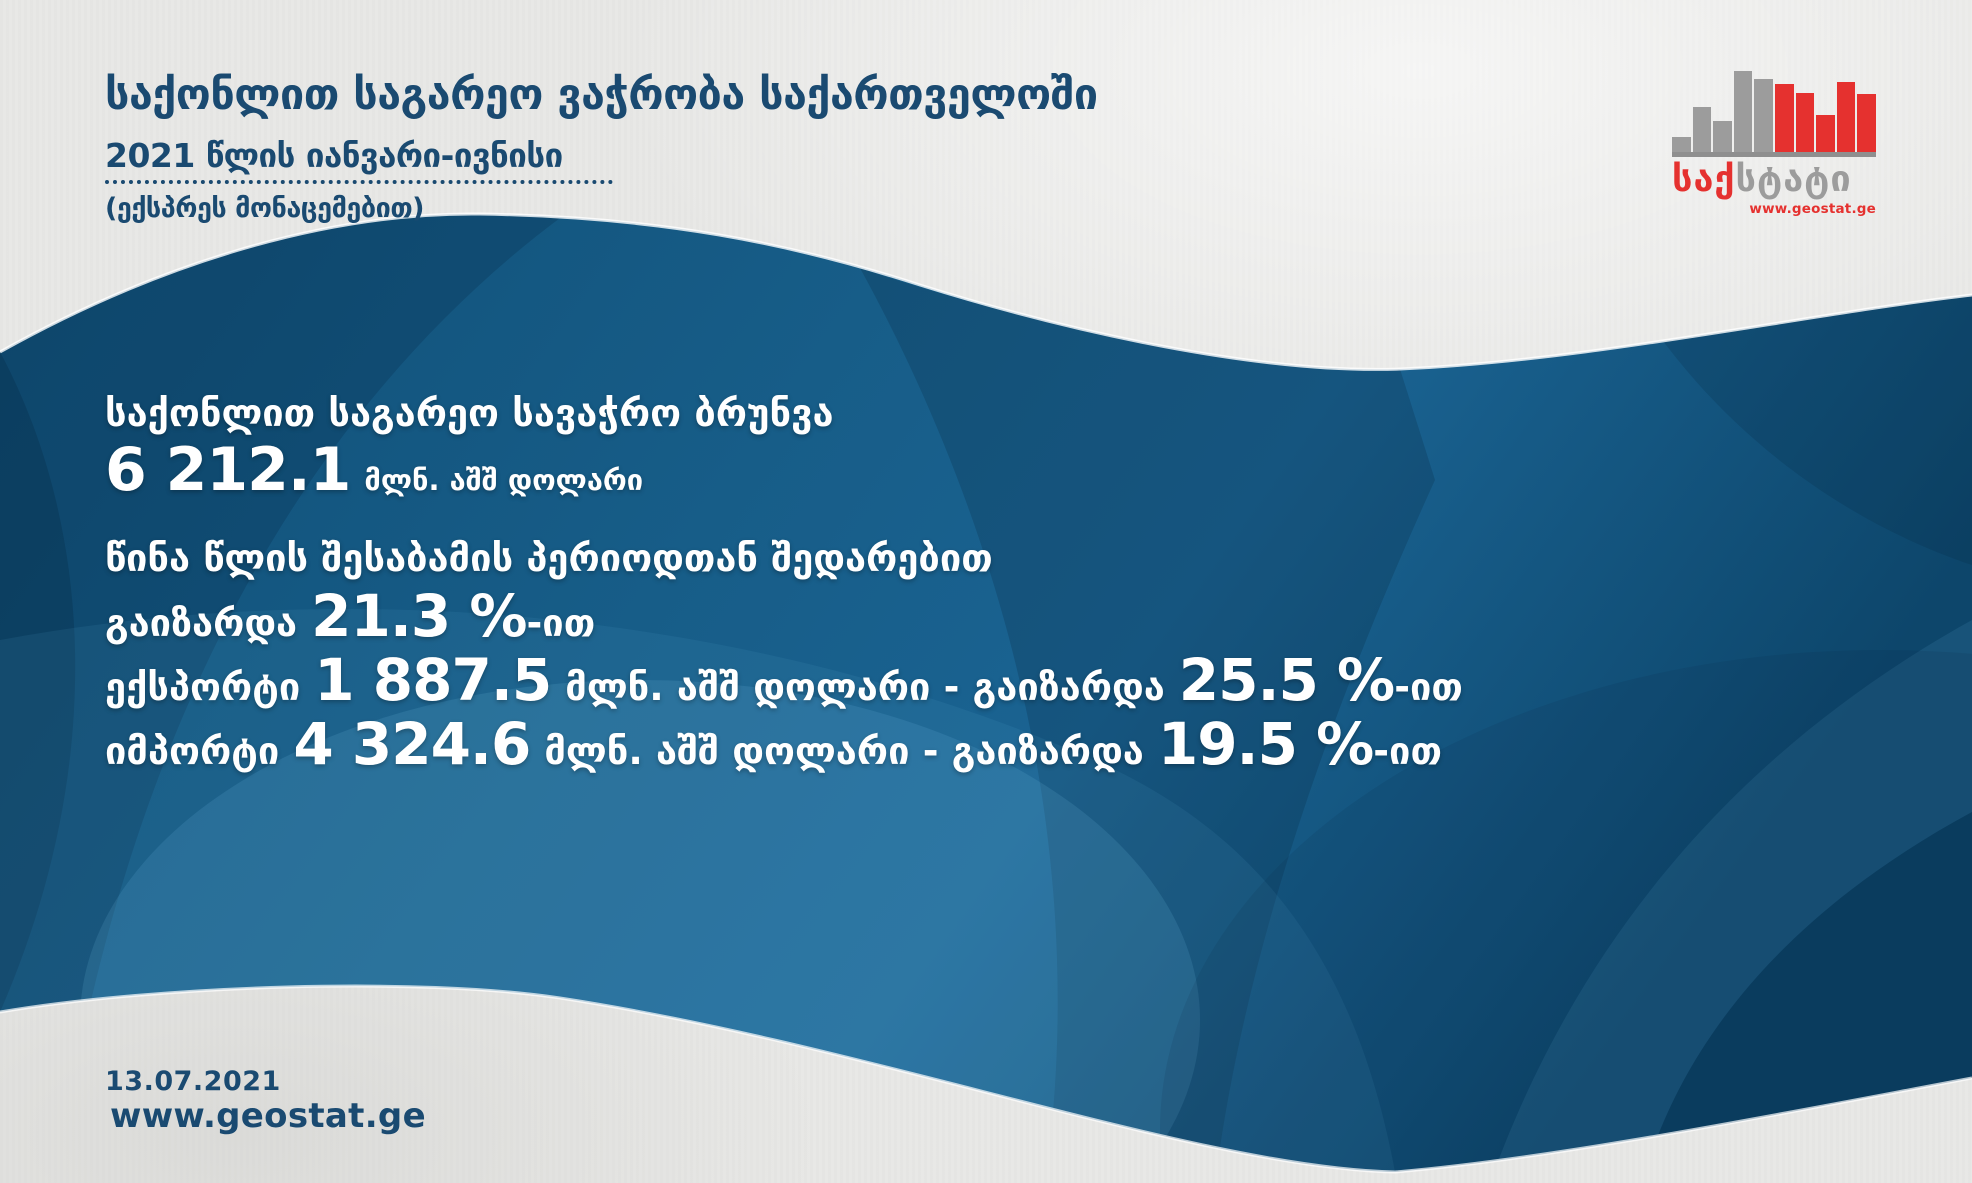  Describe the element at coordinates (201, 623) in the screenshot. I see `growth-verb: გაიზარდა` at that location.